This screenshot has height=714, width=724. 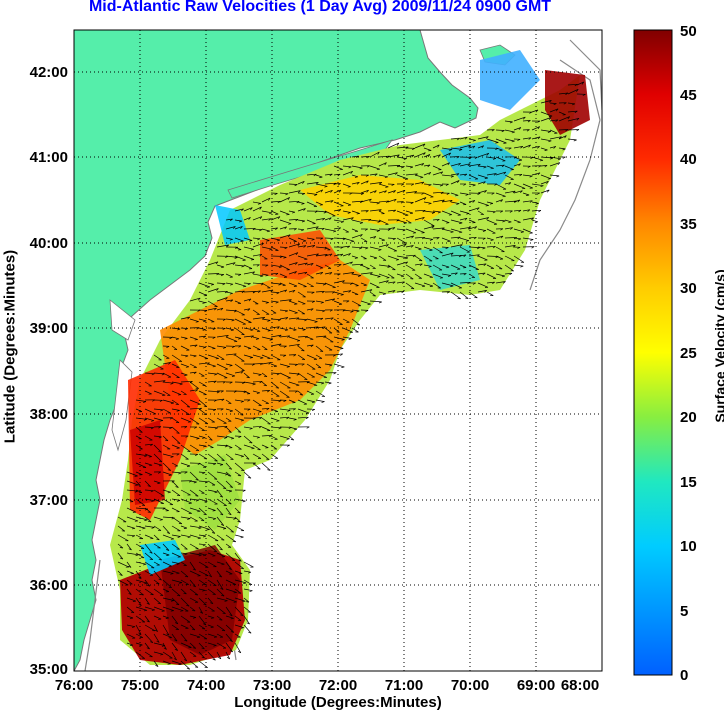 What do you see at coordinates (206, 685) in the screenshot?
I see `x-tick-label: 74:00` at bounding box center [206, 685].